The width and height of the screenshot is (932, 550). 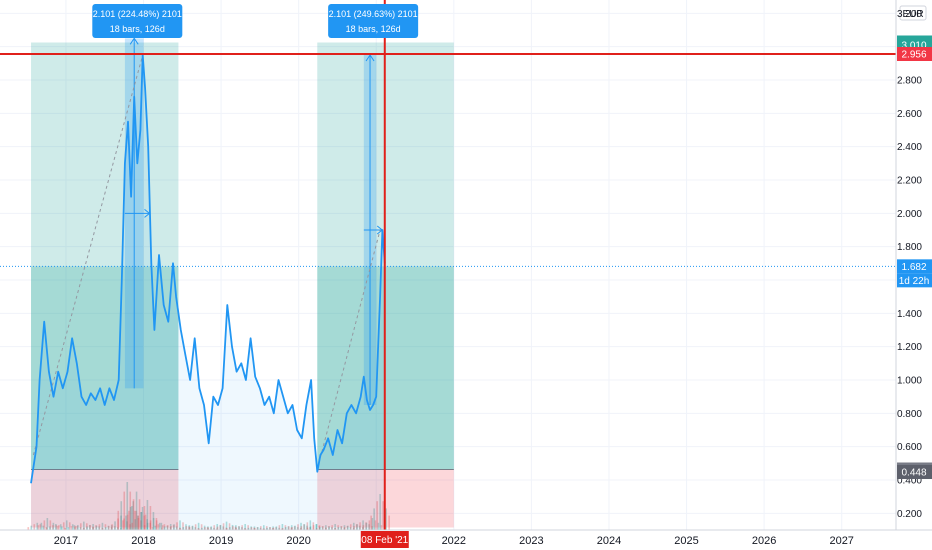 What do you see at coordinates (913, 55) in the screenshot?
I see `price-badge-label: 2.956` at bounding box center [913, 55].